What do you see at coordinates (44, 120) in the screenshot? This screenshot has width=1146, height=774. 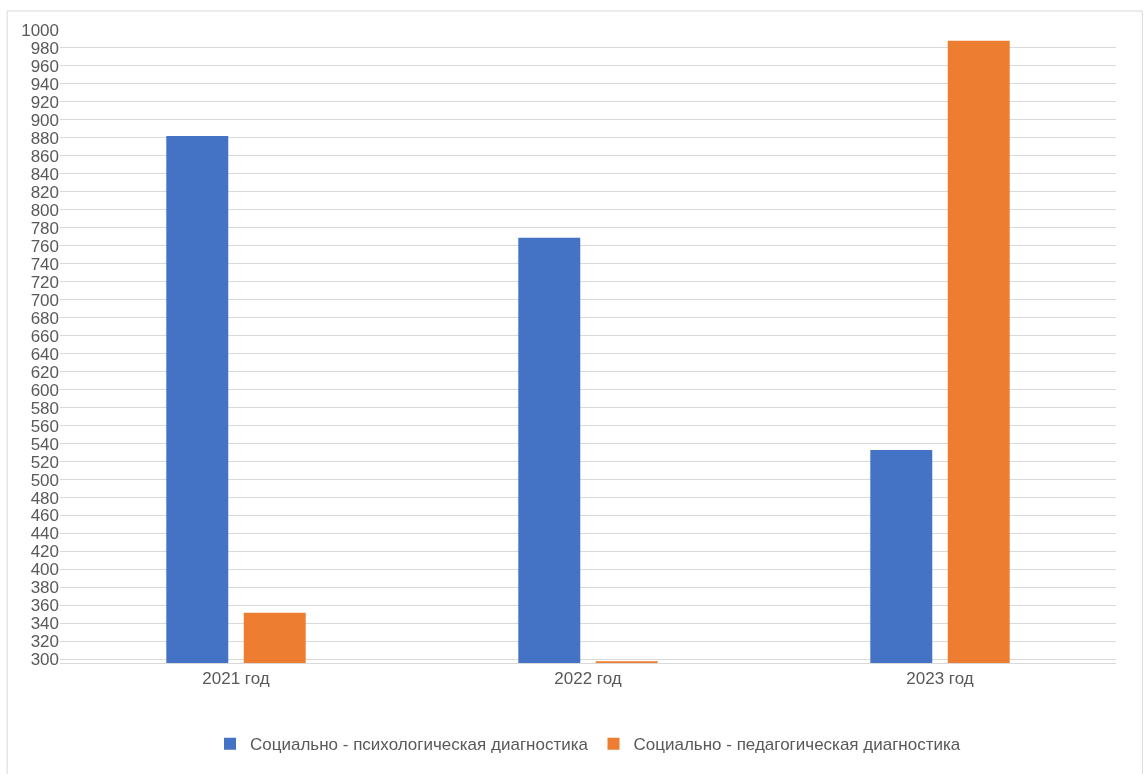 I see `y-tick-label: 900` at bounding box center [44, 120].